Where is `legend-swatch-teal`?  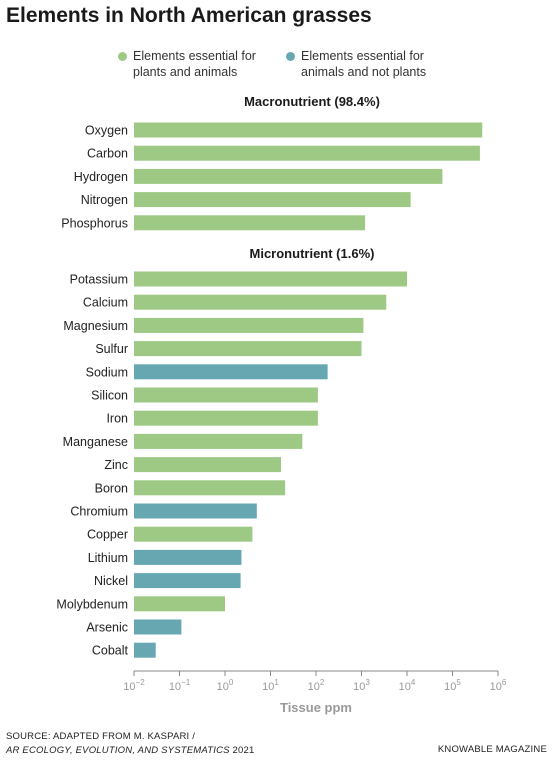 legend-swatch-teal is located at coordinates (290, 56).